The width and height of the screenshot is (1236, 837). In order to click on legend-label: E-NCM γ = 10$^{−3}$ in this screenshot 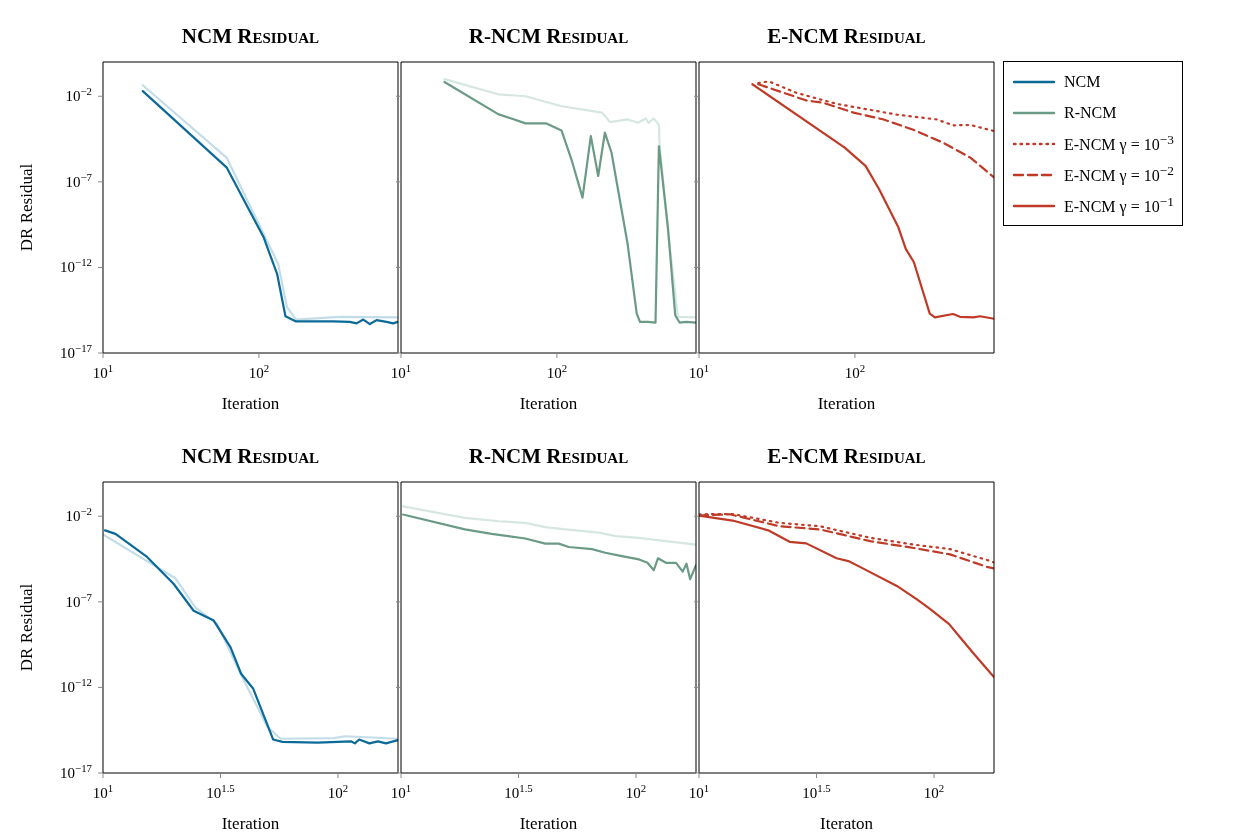, I will do `click(1119, 143)`.